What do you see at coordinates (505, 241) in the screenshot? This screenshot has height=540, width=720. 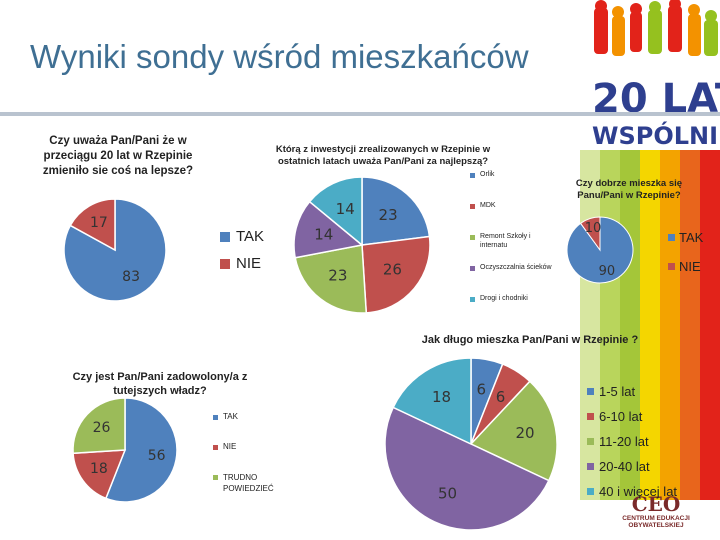 I see `legend-label-remont-szkoly: Remont Szkoły i internatu` at bounding box center [505, 241].